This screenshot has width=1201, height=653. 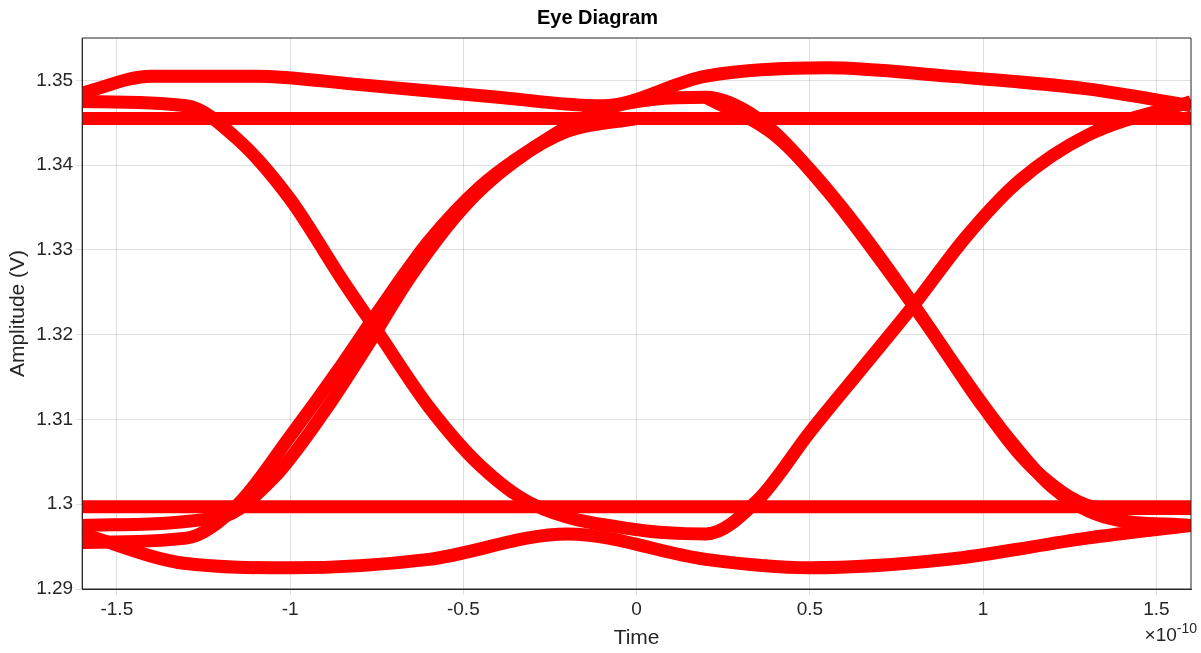 I want to click on y-tick-label: 1.34, so click(x=55, y=164).